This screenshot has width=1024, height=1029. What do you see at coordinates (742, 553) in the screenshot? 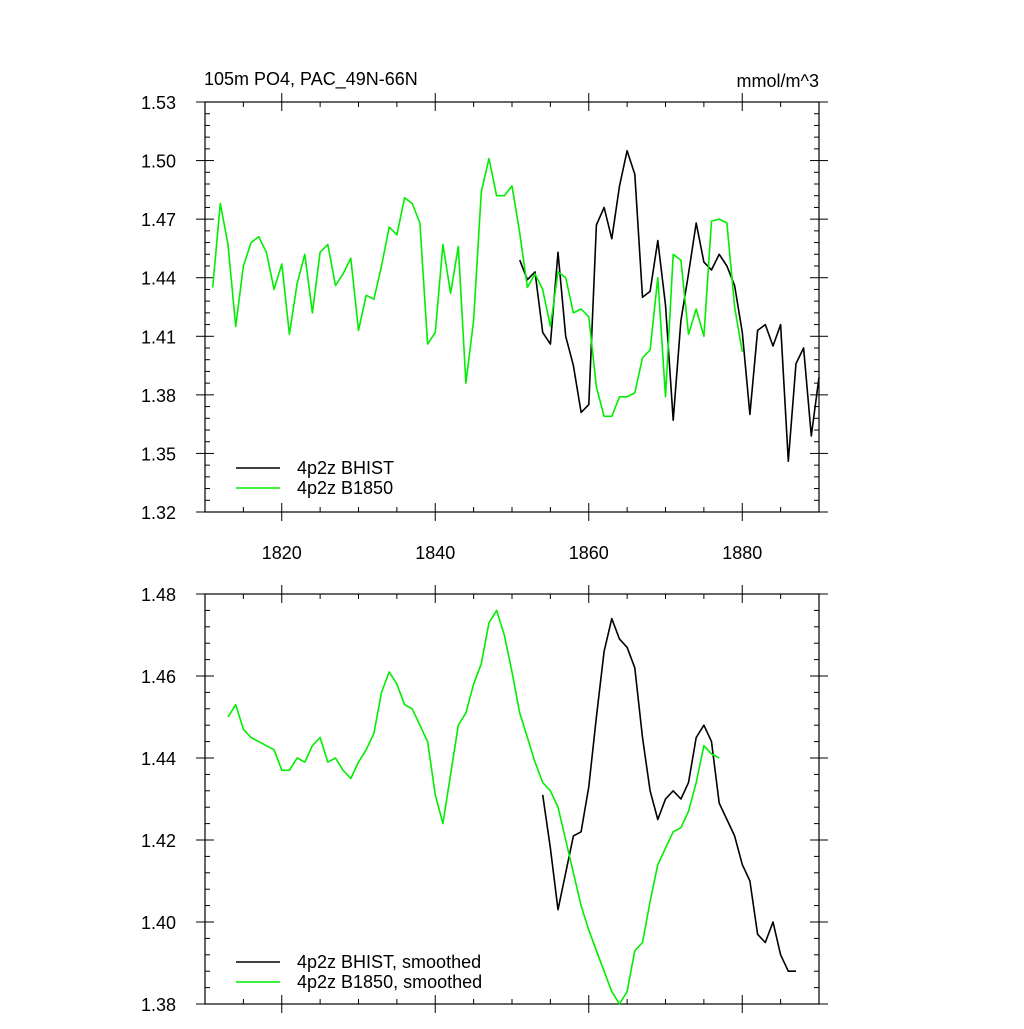
I see `x-tick-label: 1880` at bounding box center [742, 553].